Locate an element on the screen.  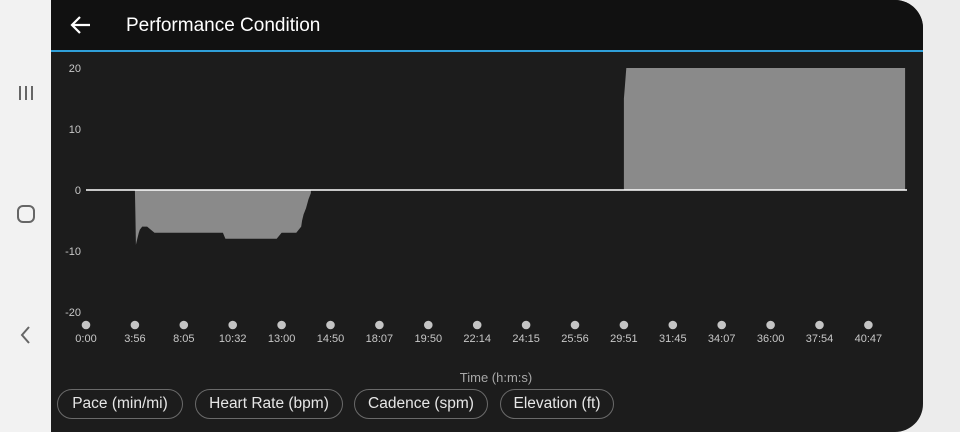
y-tick-label: 0 is located at coordinates (78, 191).